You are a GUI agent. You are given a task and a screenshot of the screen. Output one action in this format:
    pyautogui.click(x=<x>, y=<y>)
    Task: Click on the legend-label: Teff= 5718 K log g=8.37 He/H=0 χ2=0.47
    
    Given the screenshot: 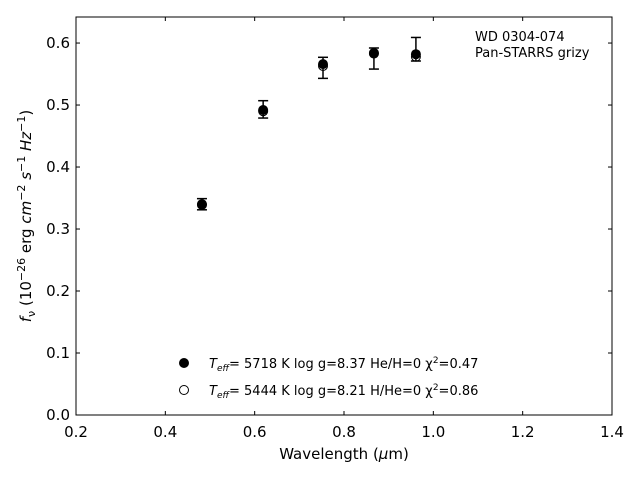 What is the action you would take?
    pyautogui.click(x=343, y=365)
    